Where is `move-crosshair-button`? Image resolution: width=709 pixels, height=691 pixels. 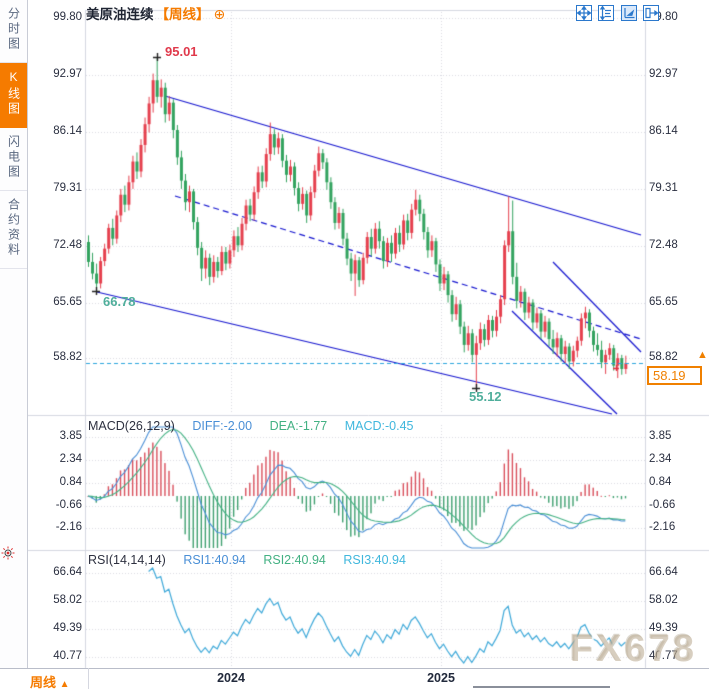 move-crosshair-button is located at coordinates (584, 13).